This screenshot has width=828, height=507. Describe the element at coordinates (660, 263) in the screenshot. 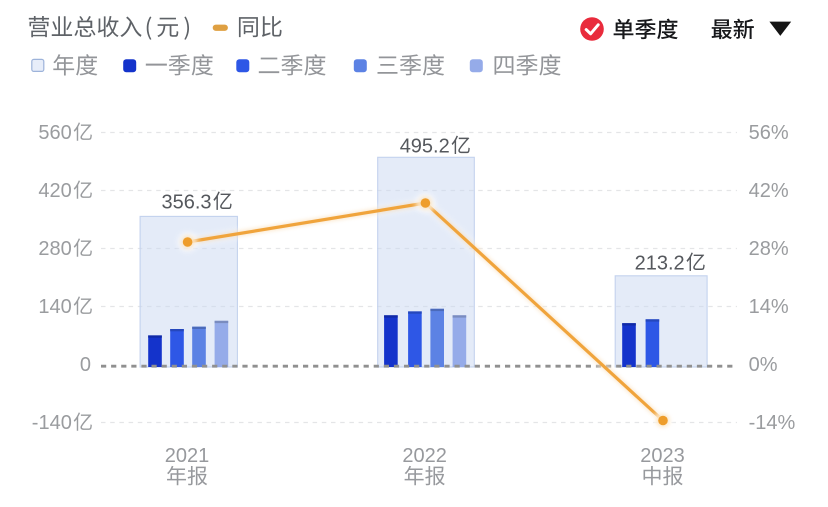

I see `svg-text: 213.2` at that location.